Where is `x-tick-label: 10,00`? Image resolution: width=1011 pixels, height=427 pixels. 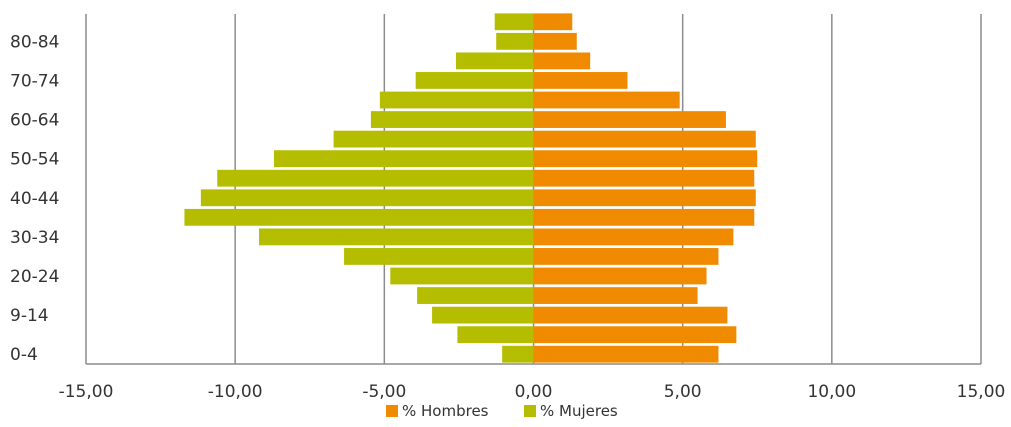
x-tick-label: 10,00 is located at coordinates (831, 392).